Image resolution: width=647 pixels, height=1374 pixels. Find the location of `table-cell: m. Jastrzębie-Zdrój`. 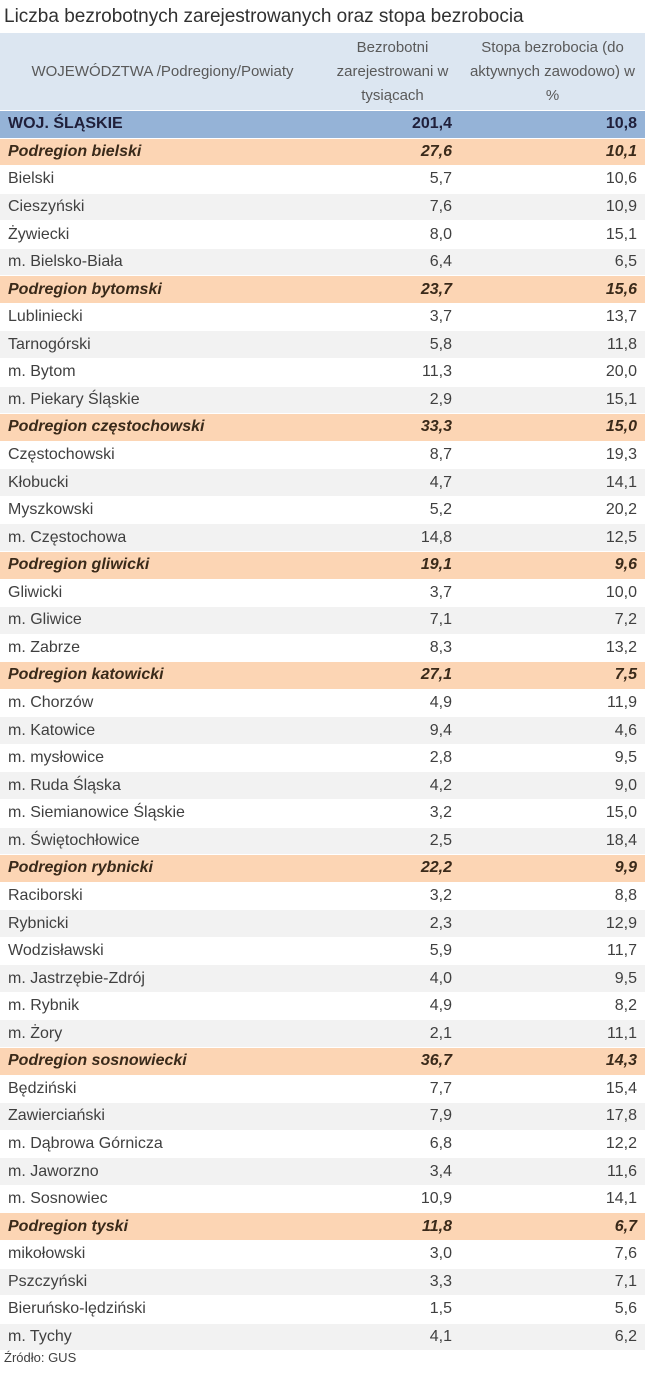

table-cell: m. Jastrzębie-Zdrój is located at coordinates (76, 978).